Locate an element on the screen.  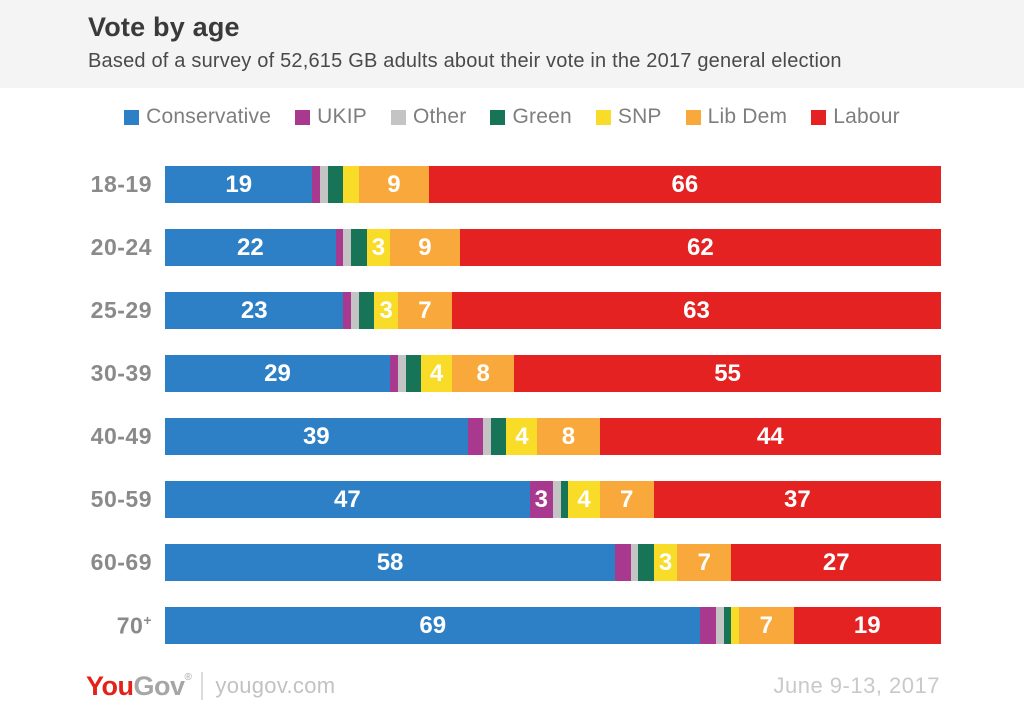
bar-segment-conservative: 47 is located at coordinates (347, 499).